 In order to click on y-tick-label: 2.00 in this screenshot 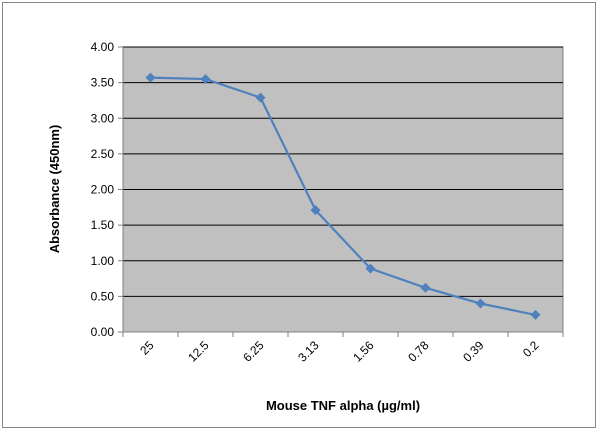, I will do `click(103, 190)`.